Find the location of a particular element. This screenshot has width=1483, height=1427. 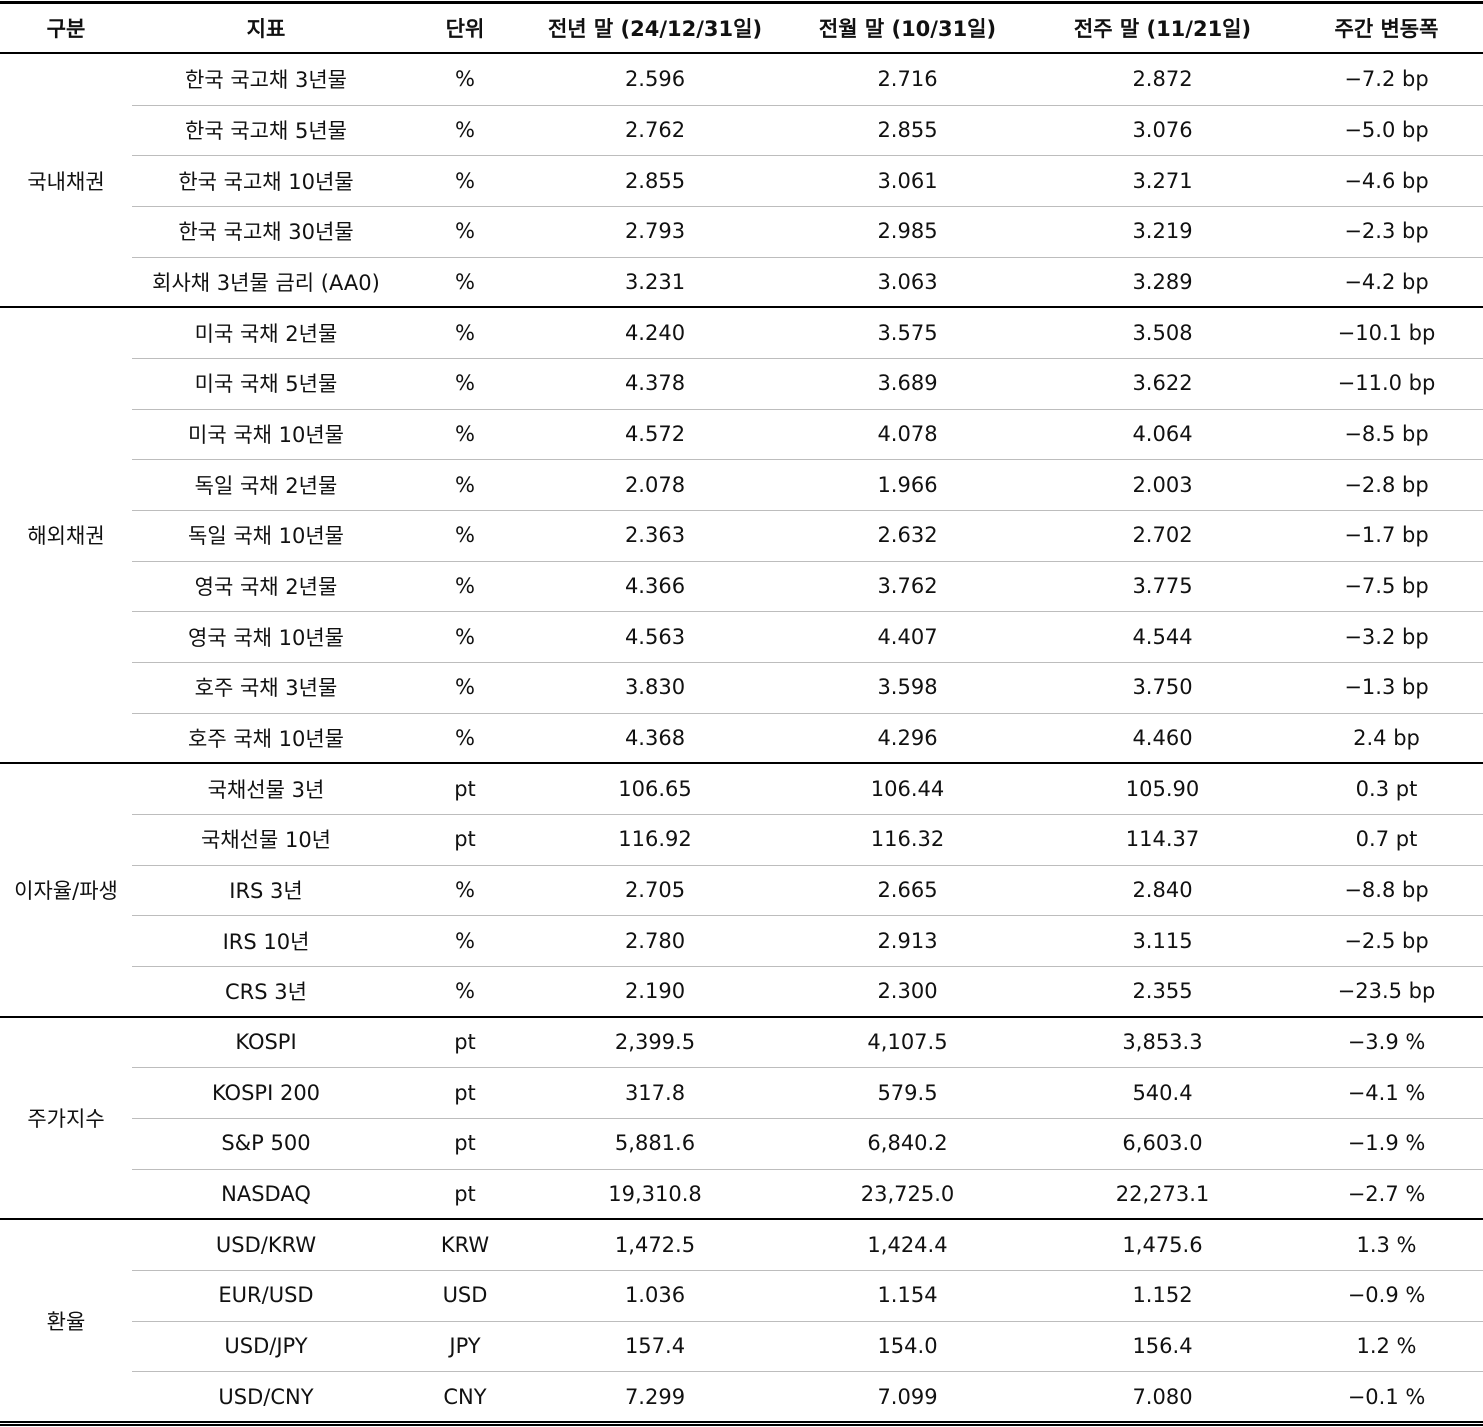

table-cell: 3.076 is located at coordinates (1162, 129).